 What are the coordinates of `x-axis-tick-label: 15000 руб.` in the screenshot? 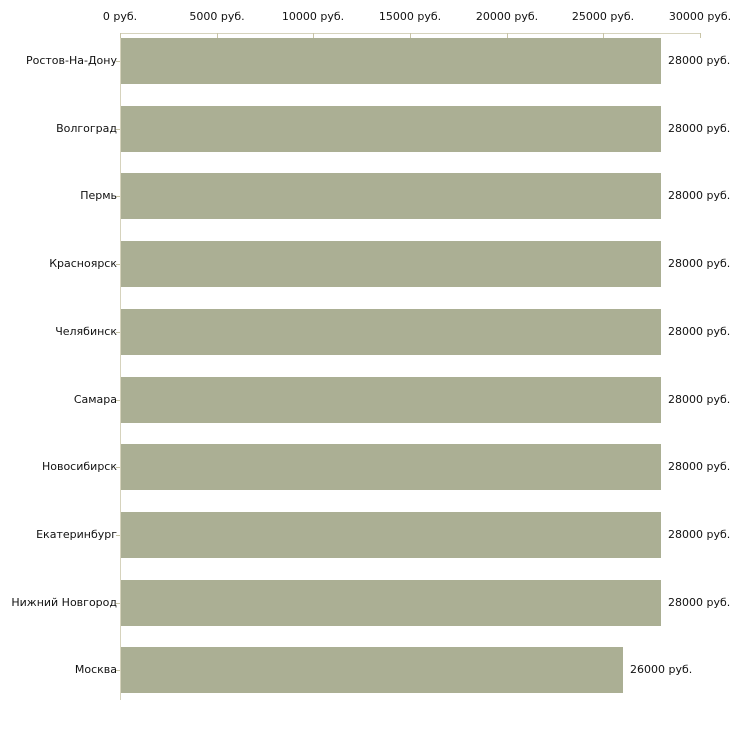 It's located at (410, 16).